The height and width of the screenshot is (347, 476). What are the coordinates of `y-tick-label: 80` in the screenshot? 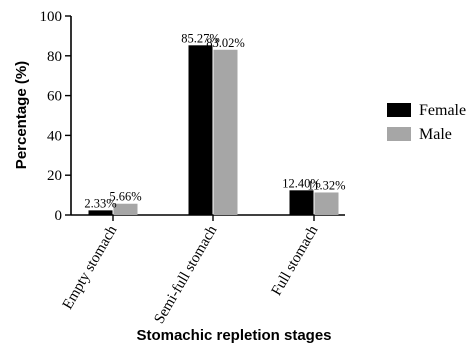 It's located at (54, 57).